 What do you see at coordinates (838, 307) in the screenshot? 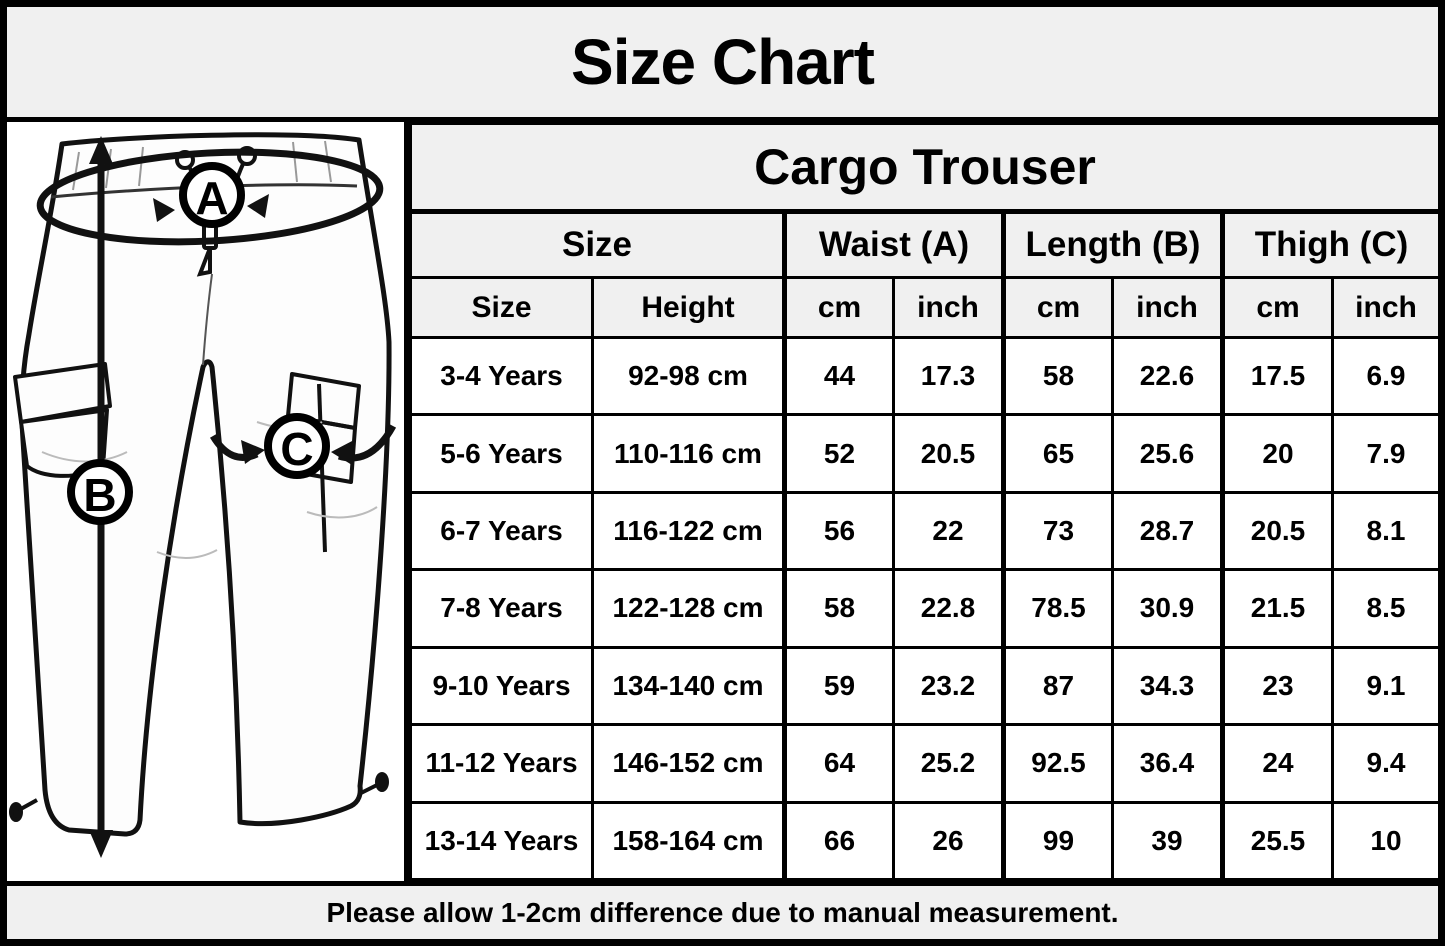
I see `col-header-waist-cm: cm` at bounding box center [838, 307].